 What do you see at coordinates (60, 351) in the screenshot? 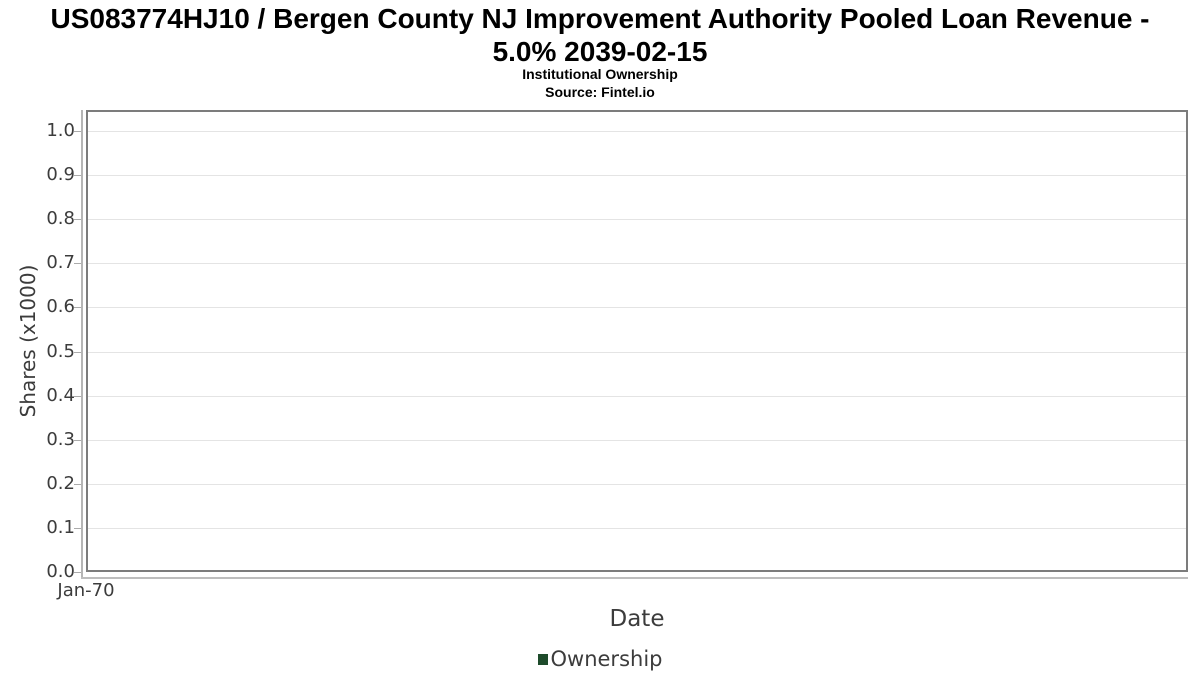
I see `y-tick-label-0.5: 0.5` at bounding box center [60, 351].